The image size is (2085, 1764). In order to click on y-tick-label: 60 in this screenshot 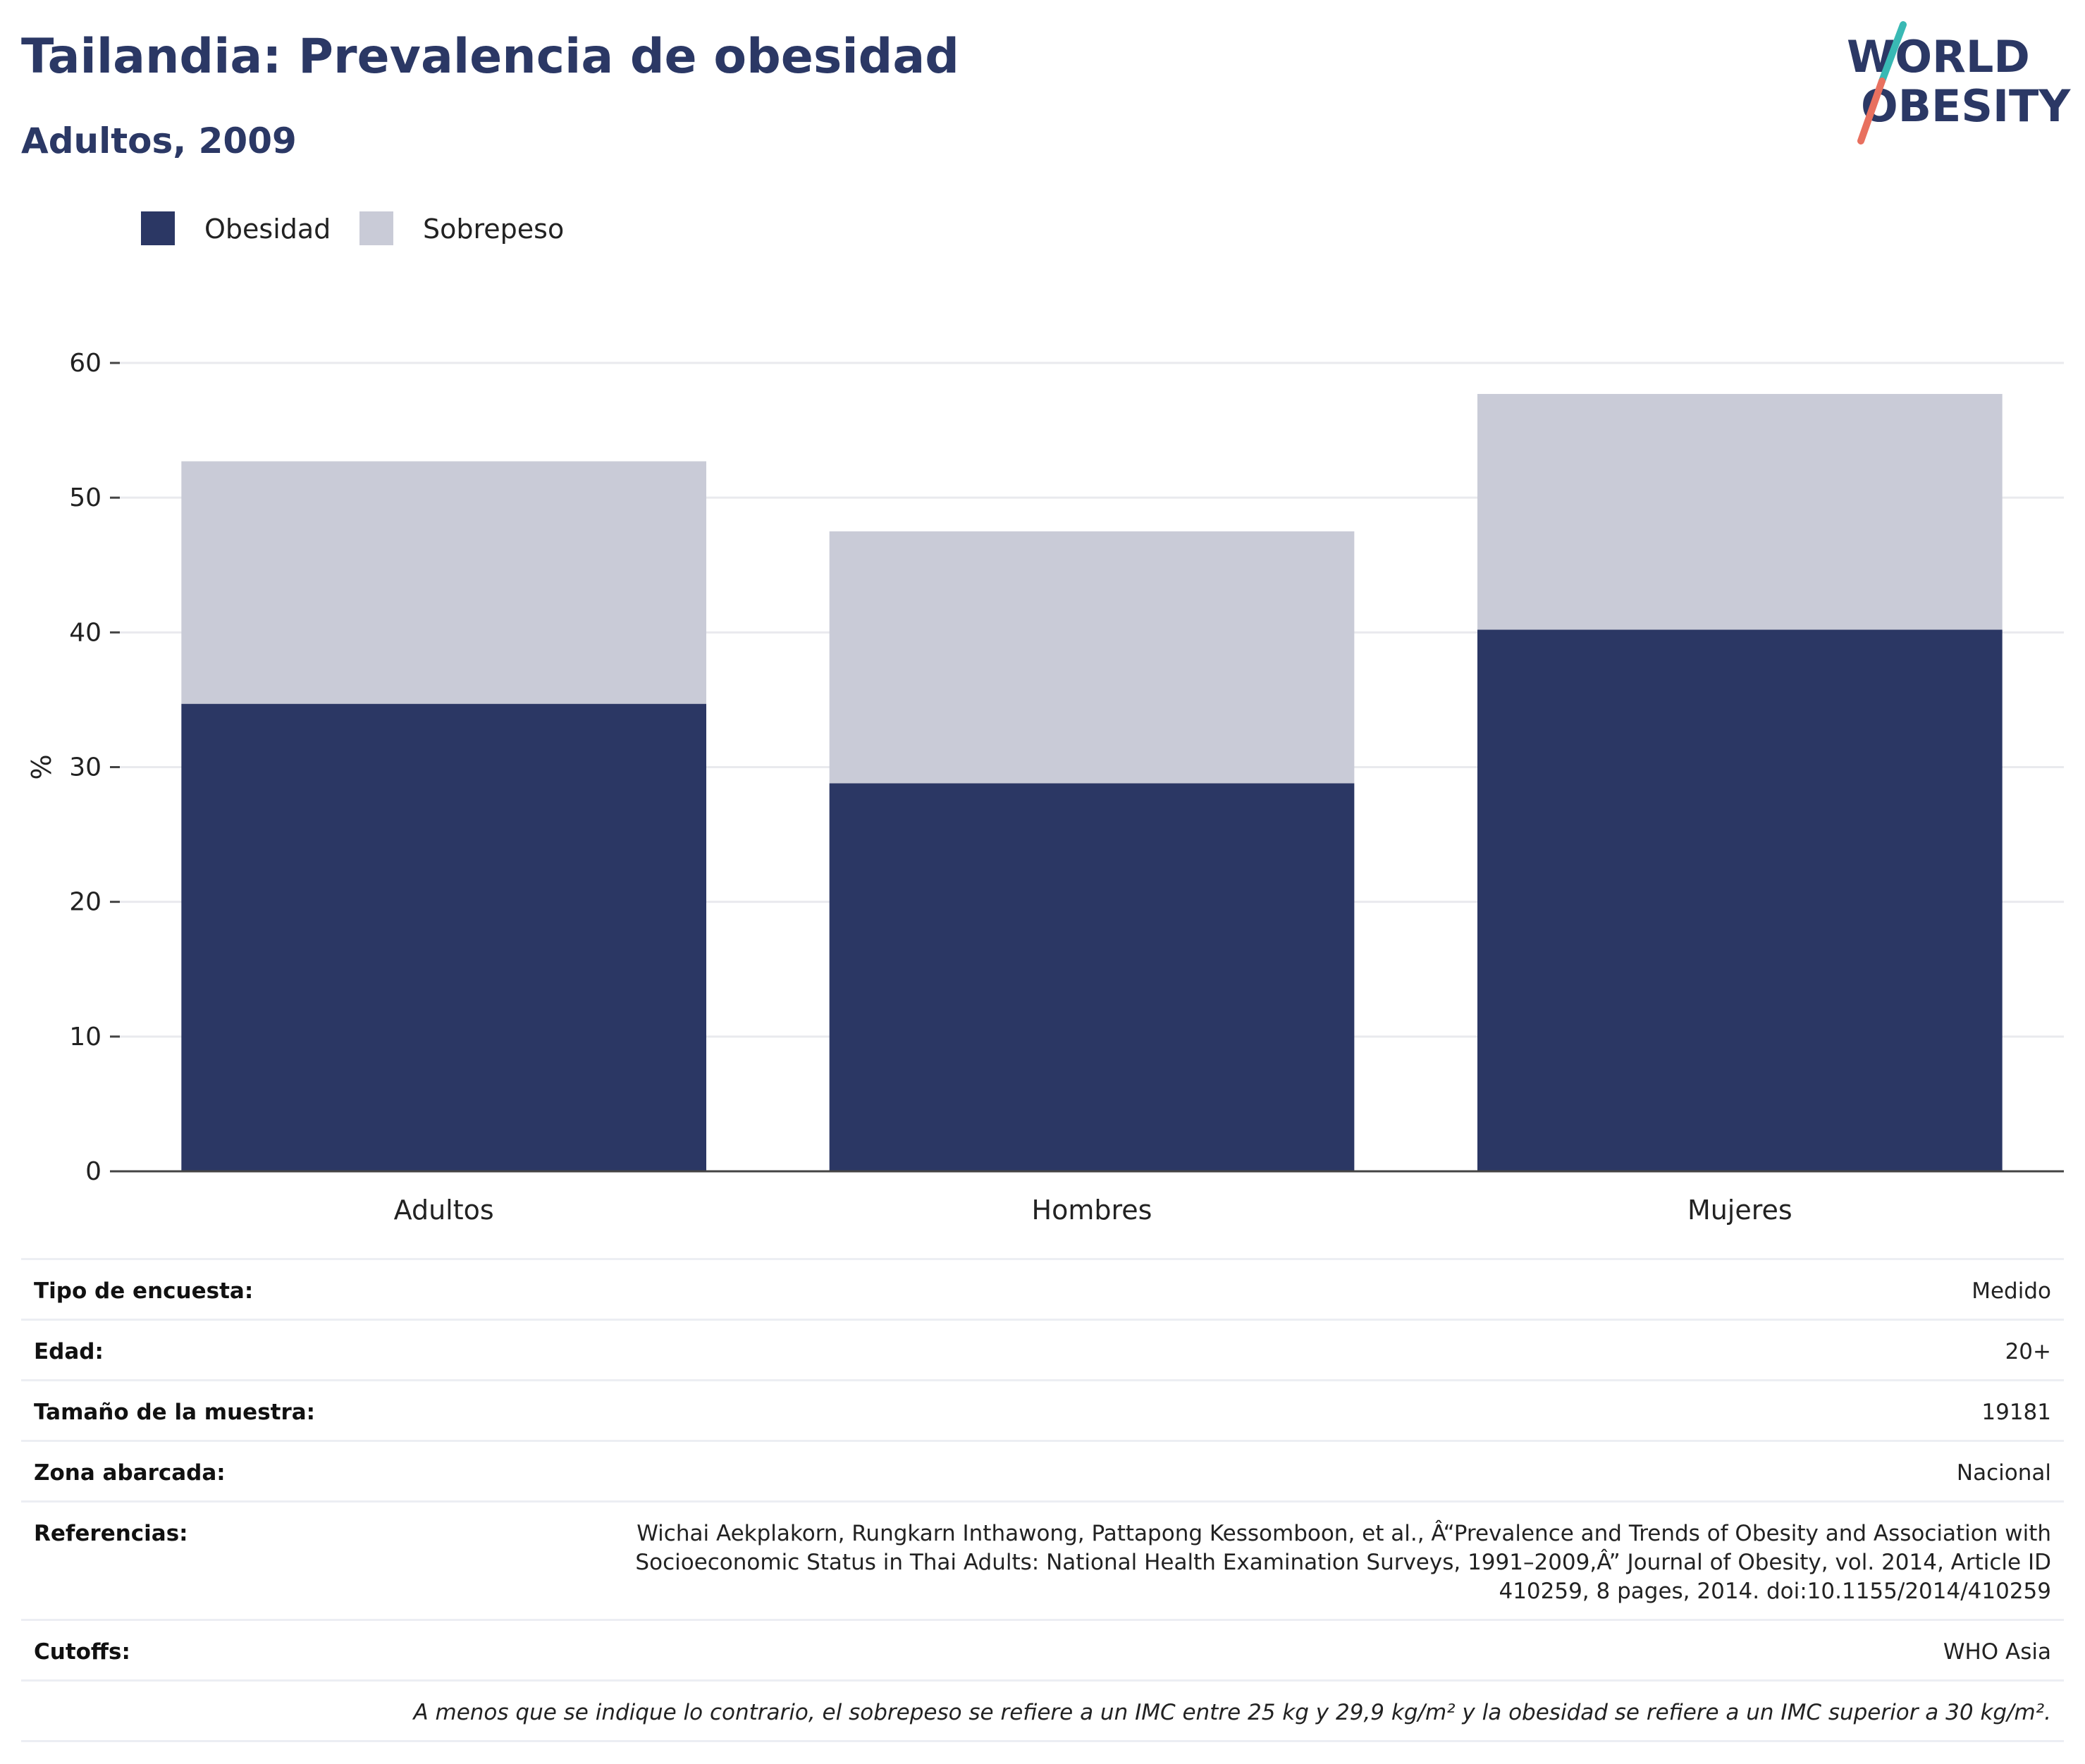, I will do `click(85, 363)`.